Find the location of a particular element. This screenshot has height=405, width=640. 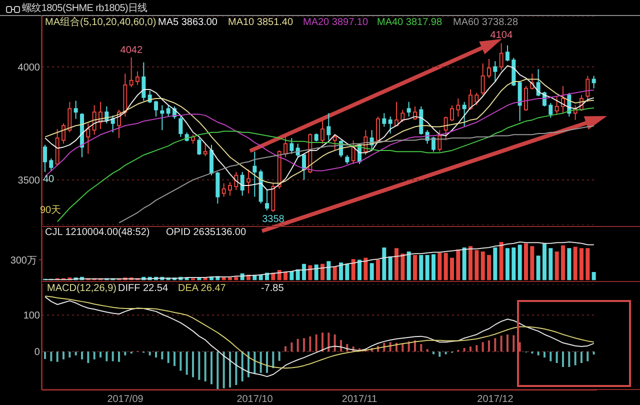

x-tick-label: 2017/09 is located at coordinates (125, 399).